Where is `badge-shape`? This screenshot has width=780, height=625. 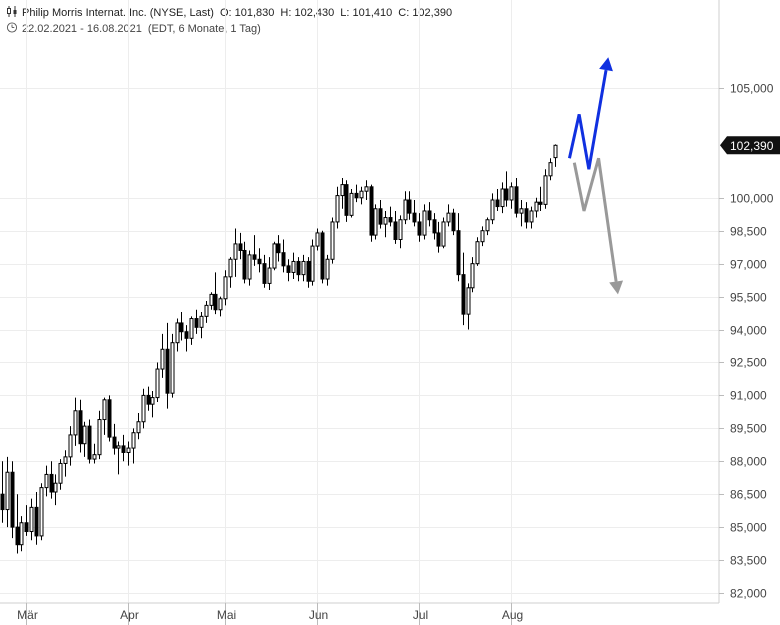 badge-shape is located at coordinates (750, 145).